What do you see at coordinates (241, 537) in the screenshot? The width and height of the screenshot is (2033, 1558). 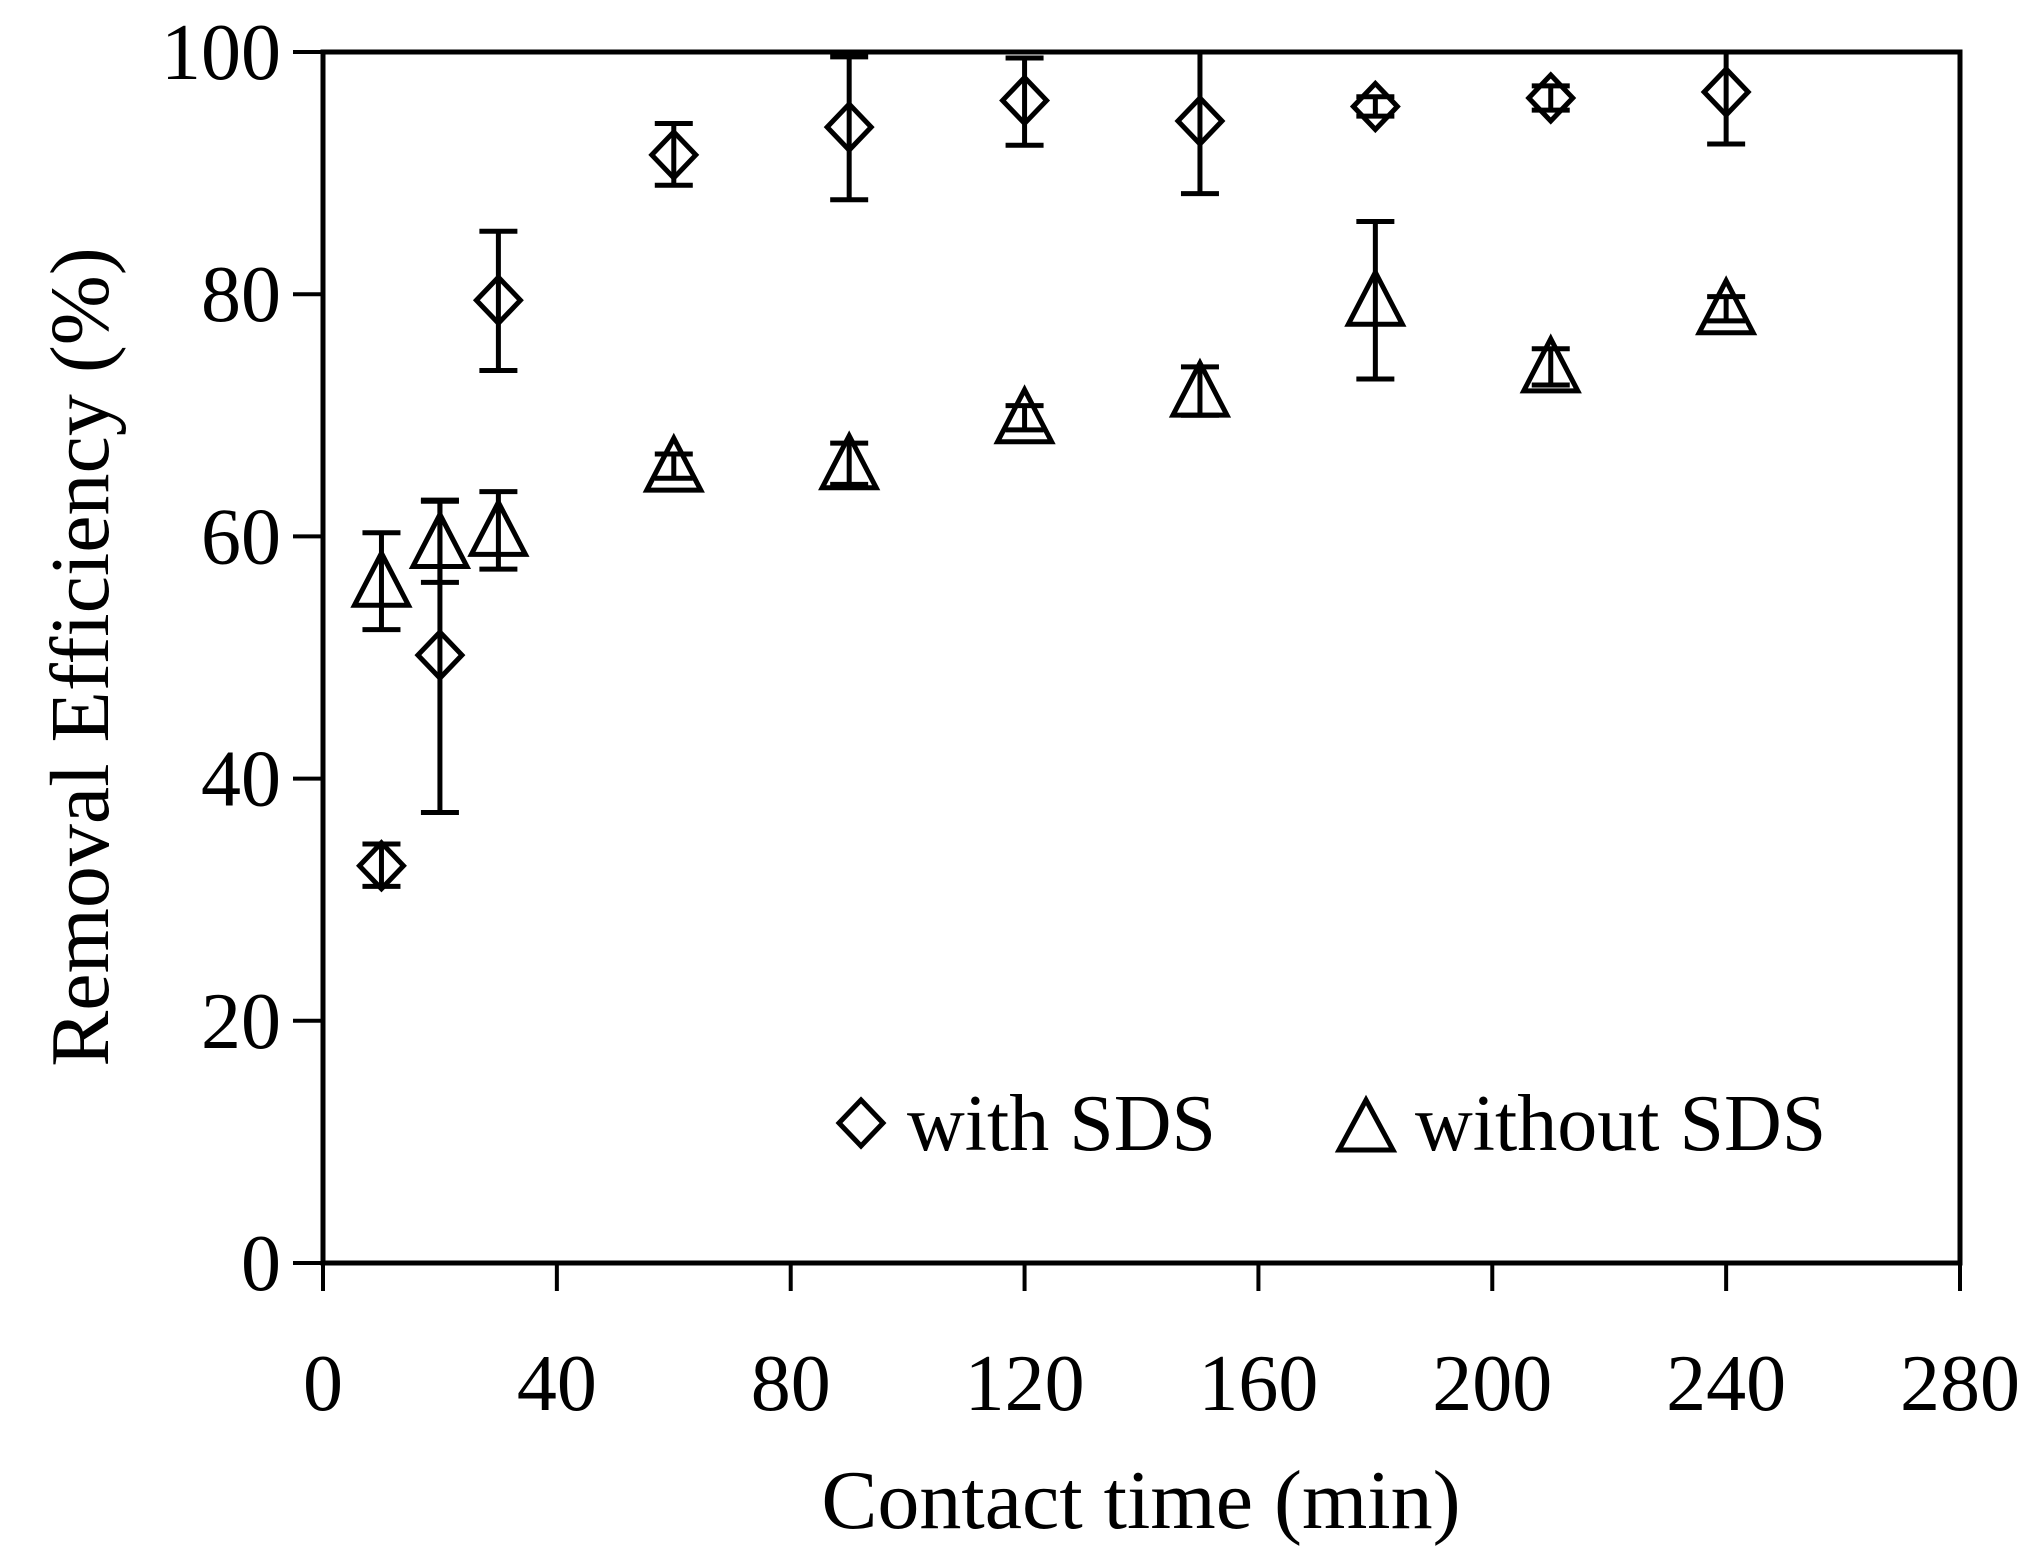 I see `y-tick-label: 60` at bounding box center [241, 537].